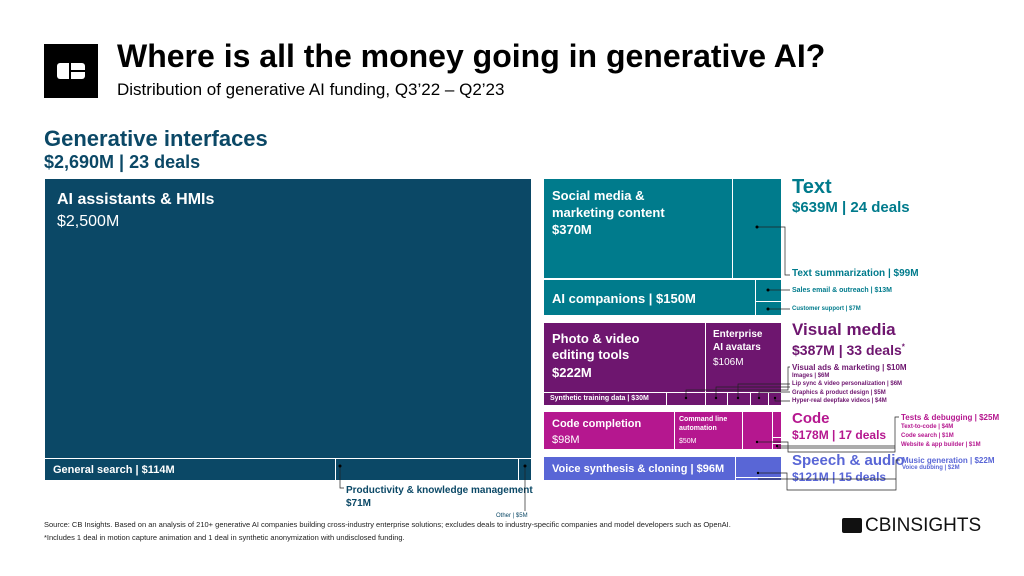  What do you see at coordinates (849, 367) in the screenshot?
I see `visual-ads-label: Visual ads & marketing | $10M` at bounding box center [849, 367].